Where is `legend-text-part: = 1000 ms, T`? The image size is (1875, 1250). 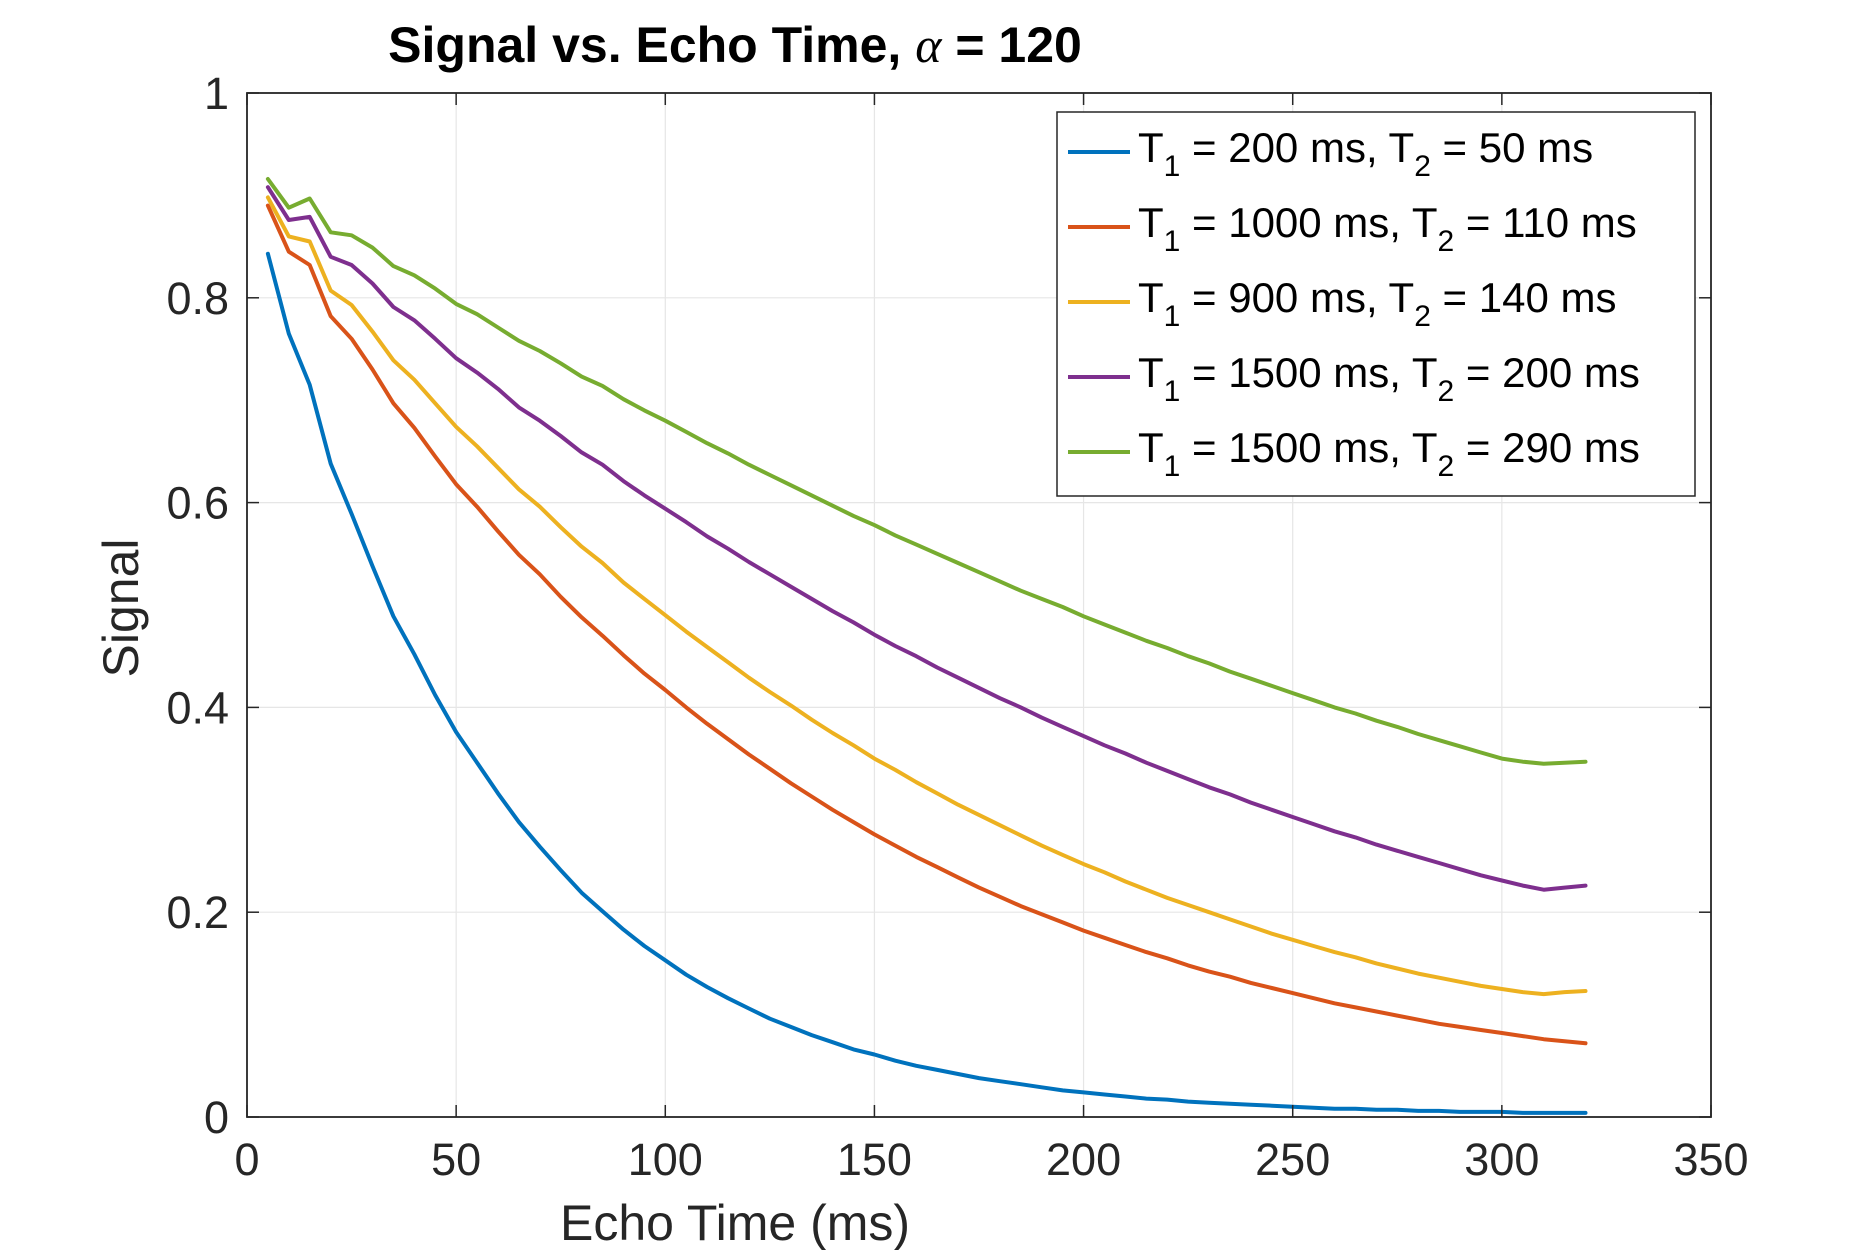
legend-text-part: = 1000 ms, T is located at coordinates (1308, 222).